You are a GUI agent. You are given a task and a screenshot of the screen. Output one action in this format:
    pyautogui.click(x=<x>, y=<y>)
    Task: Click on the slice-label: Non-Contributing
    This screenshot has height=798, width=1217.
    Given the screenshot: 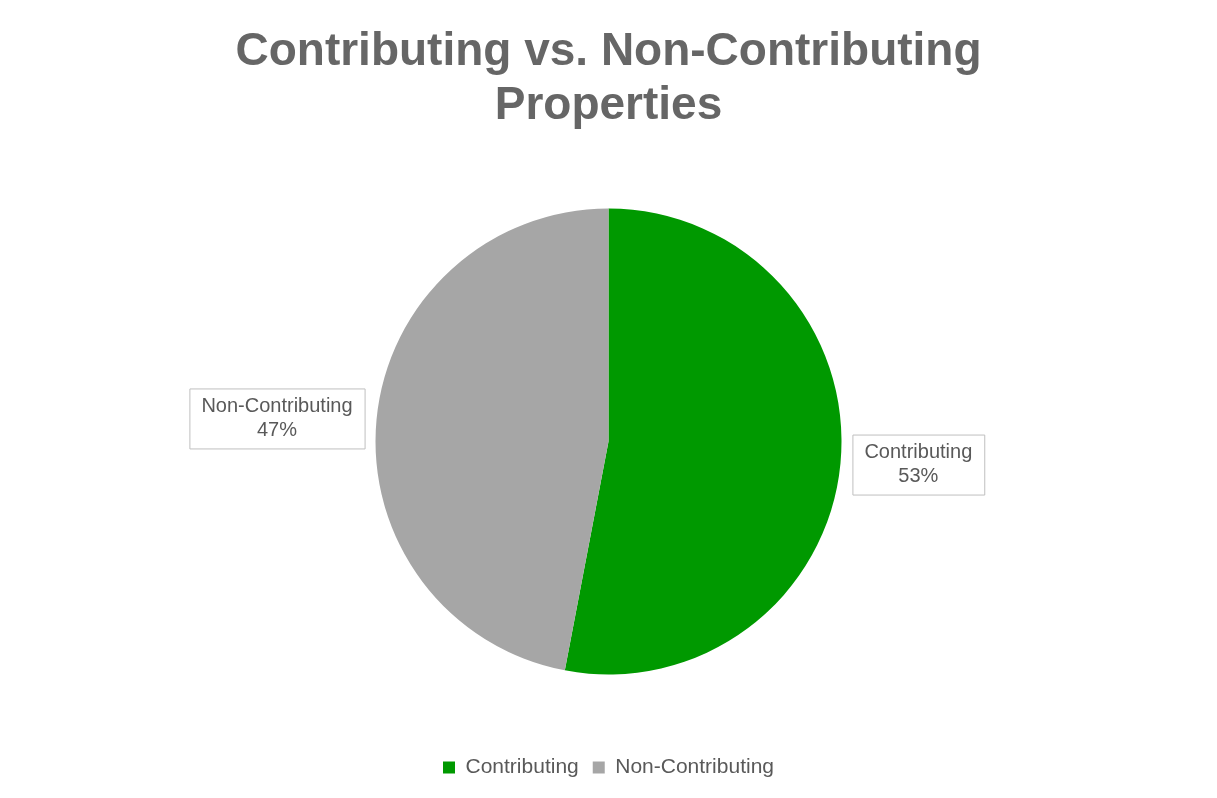 What is the action you would take?
    pyautogui.click(x=277, y=404)
    